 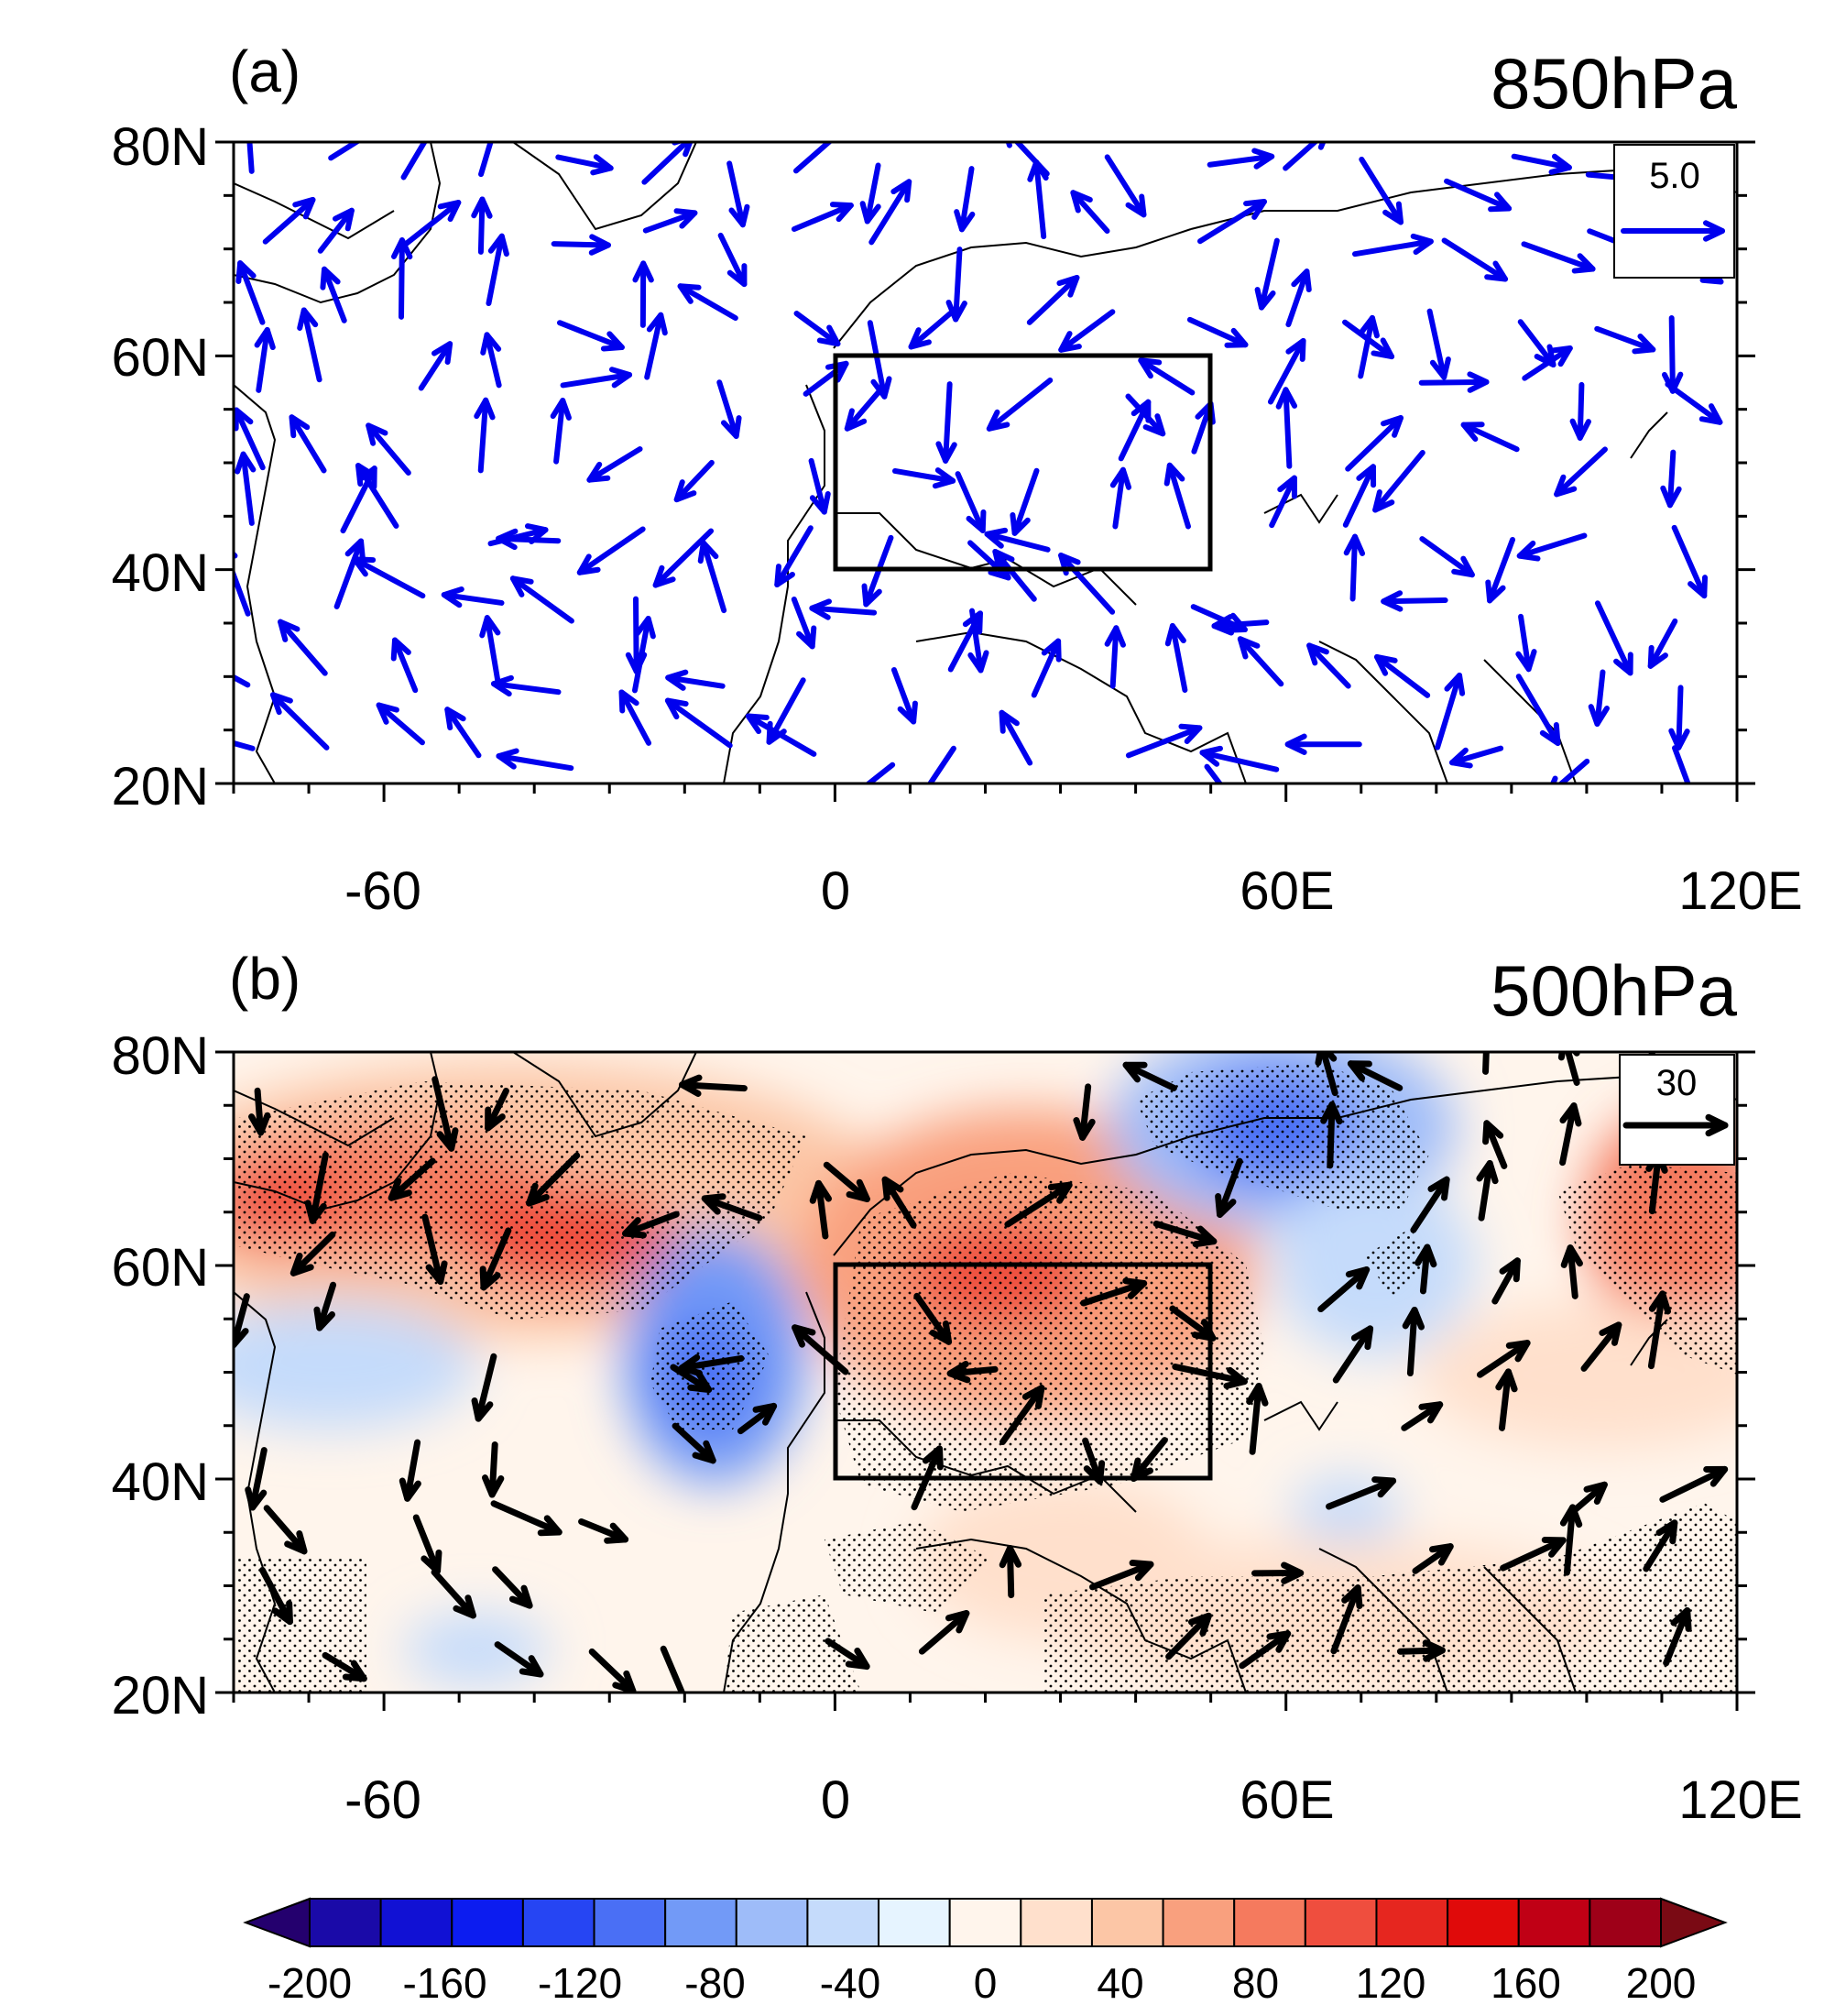 I want to click on colorbar-tick-label: -80, so click(x=714, y=1983).